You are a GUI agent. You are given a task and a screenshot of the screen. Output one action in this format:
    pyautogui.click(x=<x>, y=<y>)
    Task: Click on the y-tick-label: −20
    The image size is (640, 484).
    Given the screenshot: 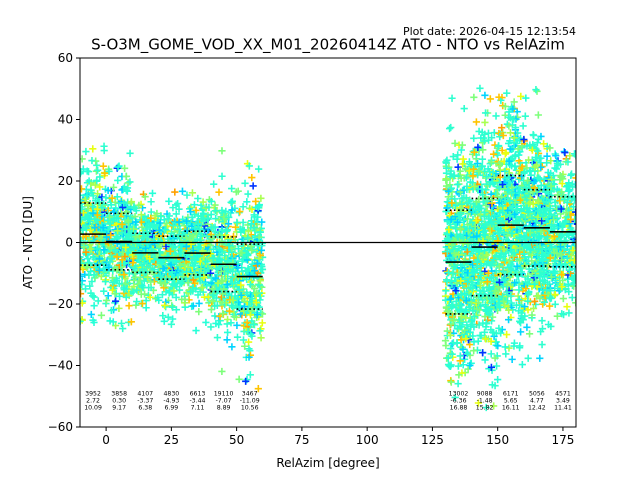 What is the action you would take?
    pyautogui.click(x=60, y=304)
    